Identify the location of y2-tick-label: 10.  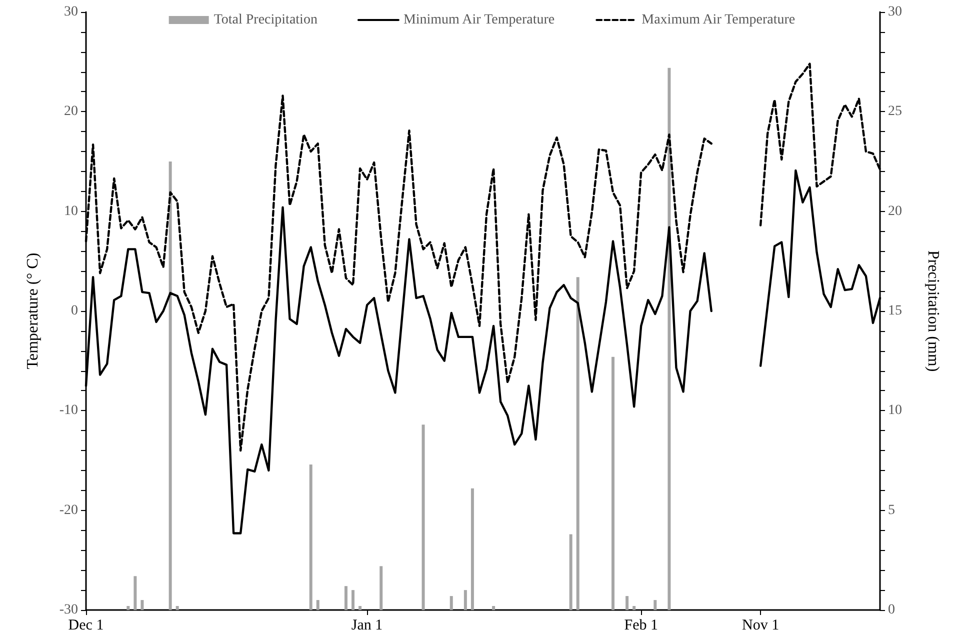
(895, 410).